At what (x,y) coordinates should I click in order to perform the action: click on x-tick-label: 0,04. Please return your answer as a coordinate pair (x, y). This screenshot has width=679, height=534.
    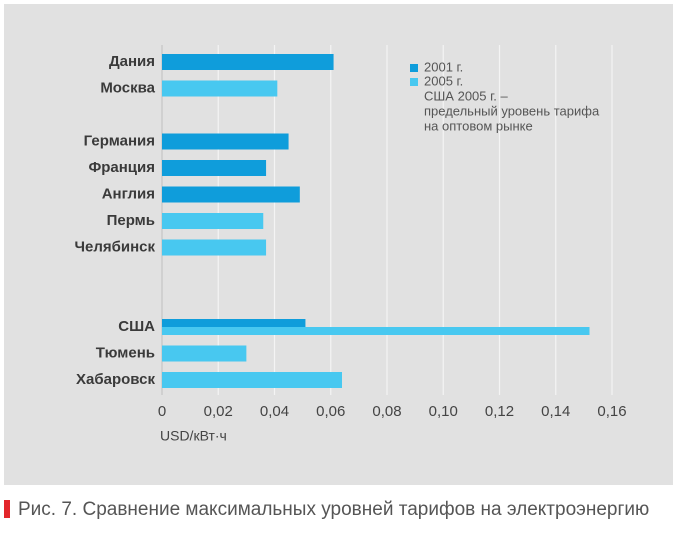
    Looking at the image, I should click on (274, 411).